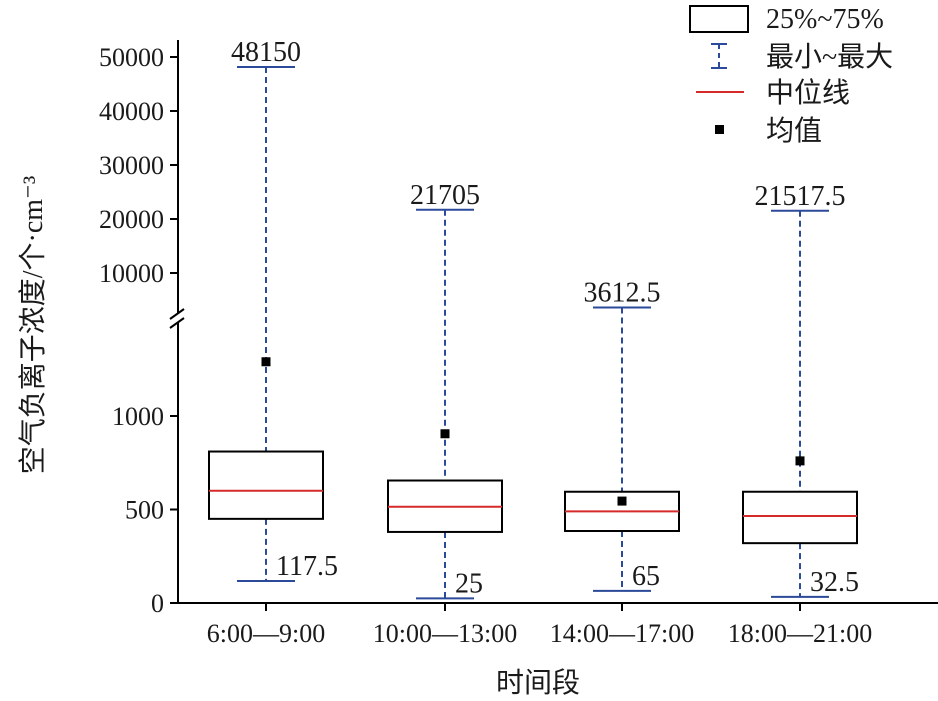  What do you see at coordinates (719, 19) in the screenshot?
I see `legend-box-swatch` at bounding box center [719, 19].